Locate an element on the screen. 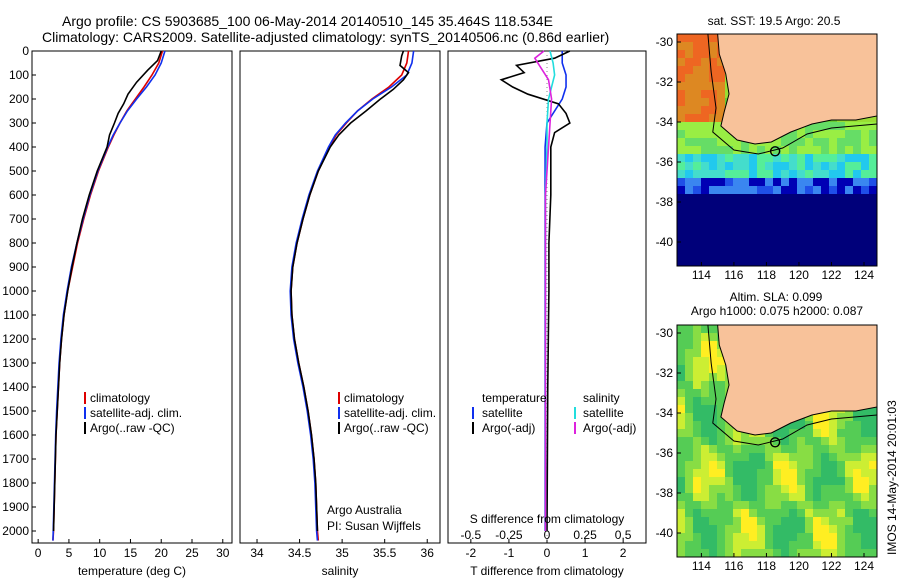 Image resolution: width=900 pixels, height=580 pixels. sst-map-frame is located at coordinates (777, 150).